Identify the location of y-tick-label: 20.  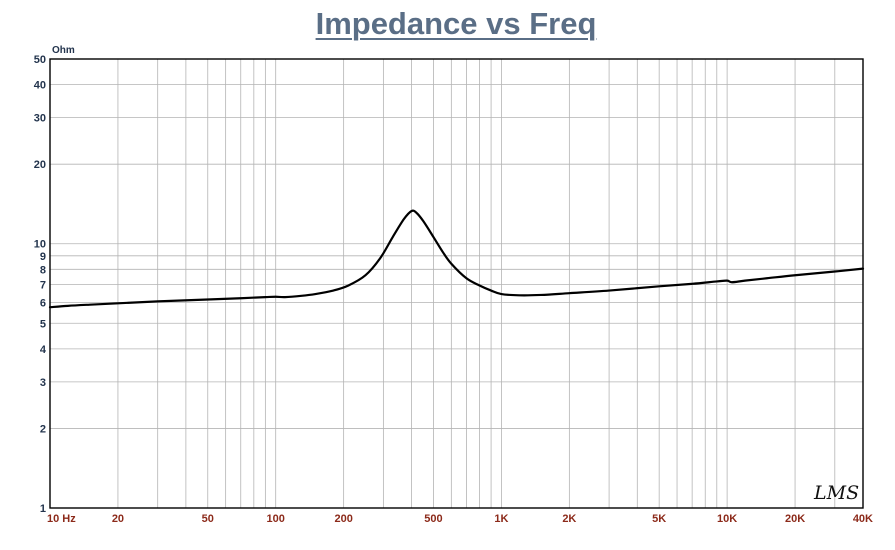
(40, 165).